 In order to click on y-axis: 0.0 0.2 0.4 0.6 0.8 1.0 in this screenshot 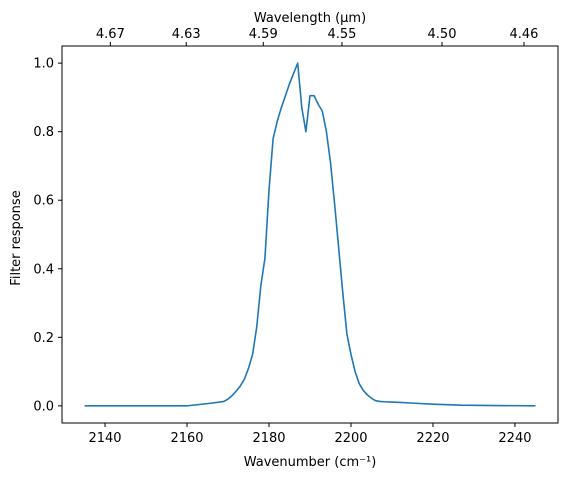, I will do `click(47, 235)`.